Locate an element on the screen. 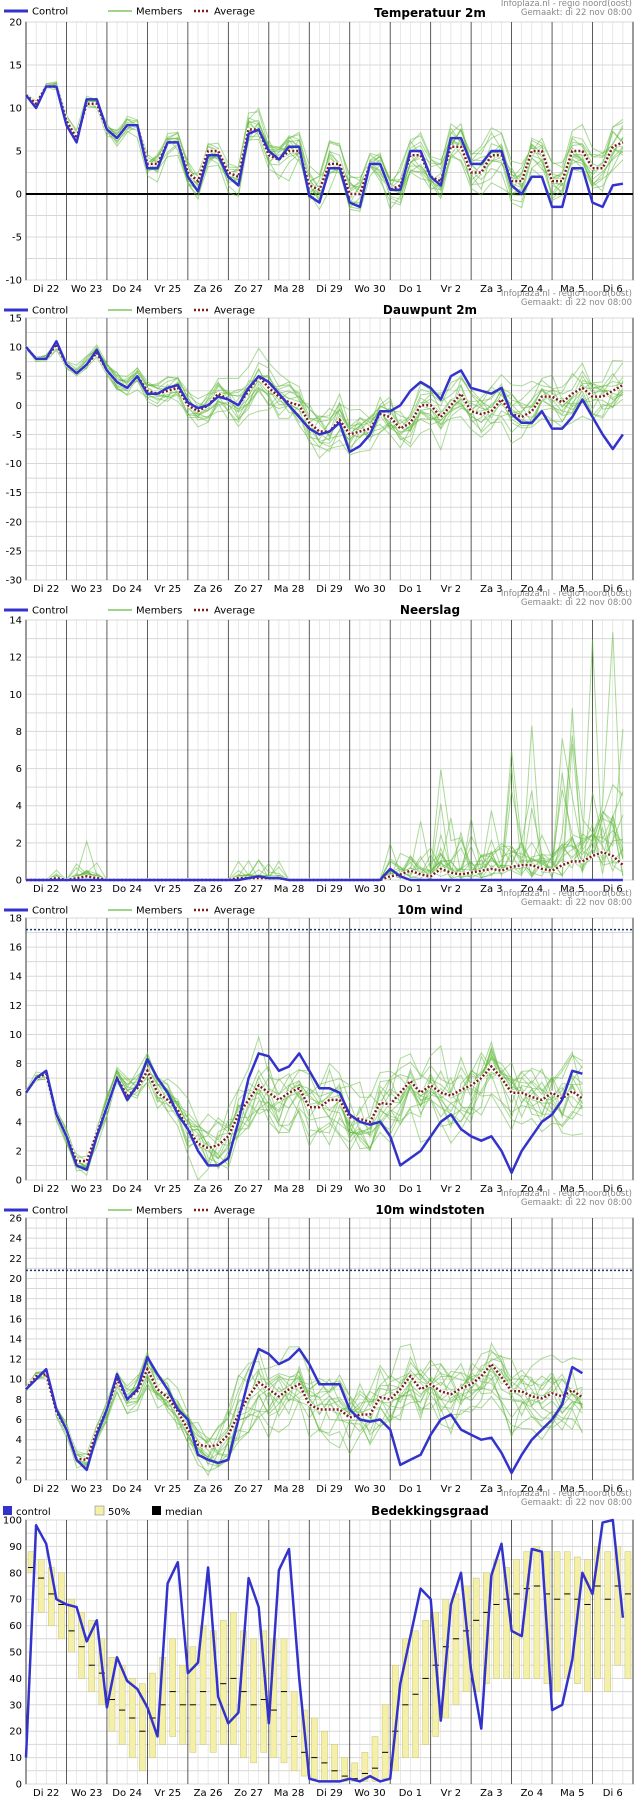  y-tick-label: 90 is located at coordinates (15, 1547).